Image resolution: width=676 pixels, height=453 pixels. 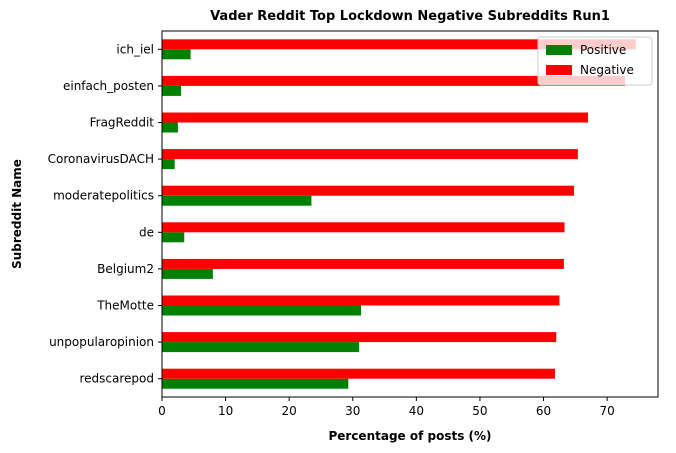 I want to click on y-tick-label: Belgium2, so click(x=125, y=269).